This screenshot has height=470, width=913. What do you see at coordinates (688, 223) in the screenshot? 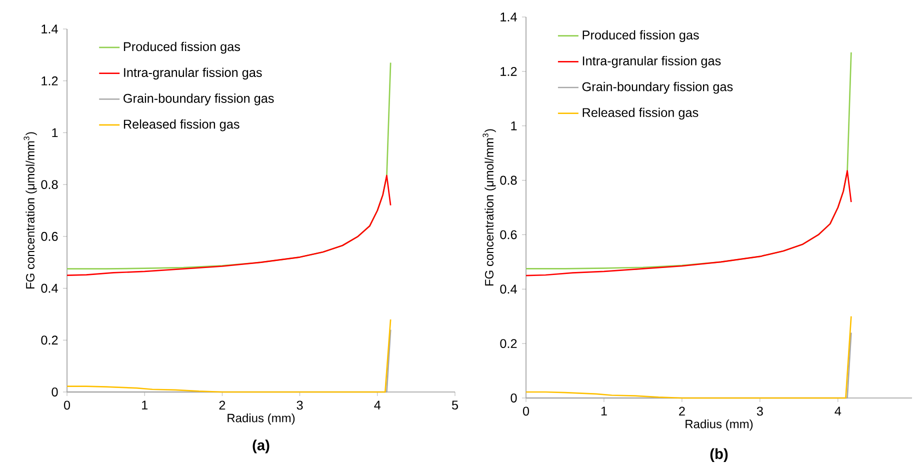
I see `line-series` at bounding box center [688, 223].